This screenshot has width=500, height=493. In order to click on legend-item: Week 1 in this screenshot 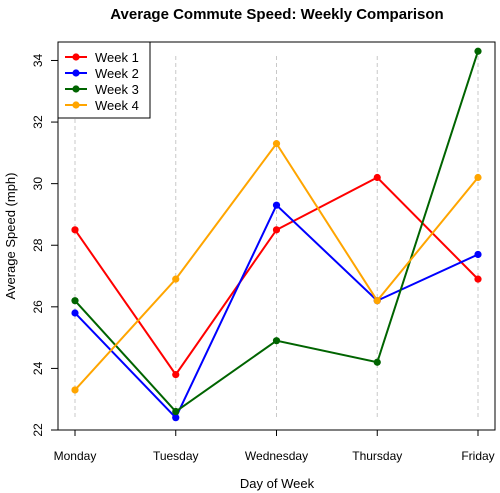, I will do `click(102, 57)`.